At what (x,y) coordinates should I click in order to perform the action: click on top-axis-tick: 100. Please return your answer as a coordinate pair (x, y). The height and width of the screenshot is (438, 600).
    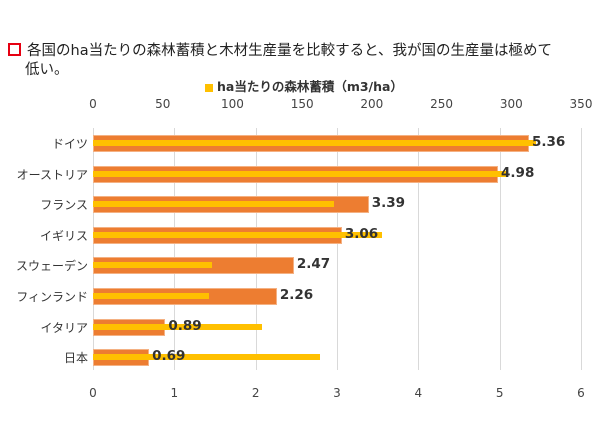
    Looking at the image, I should click on (232, 104).